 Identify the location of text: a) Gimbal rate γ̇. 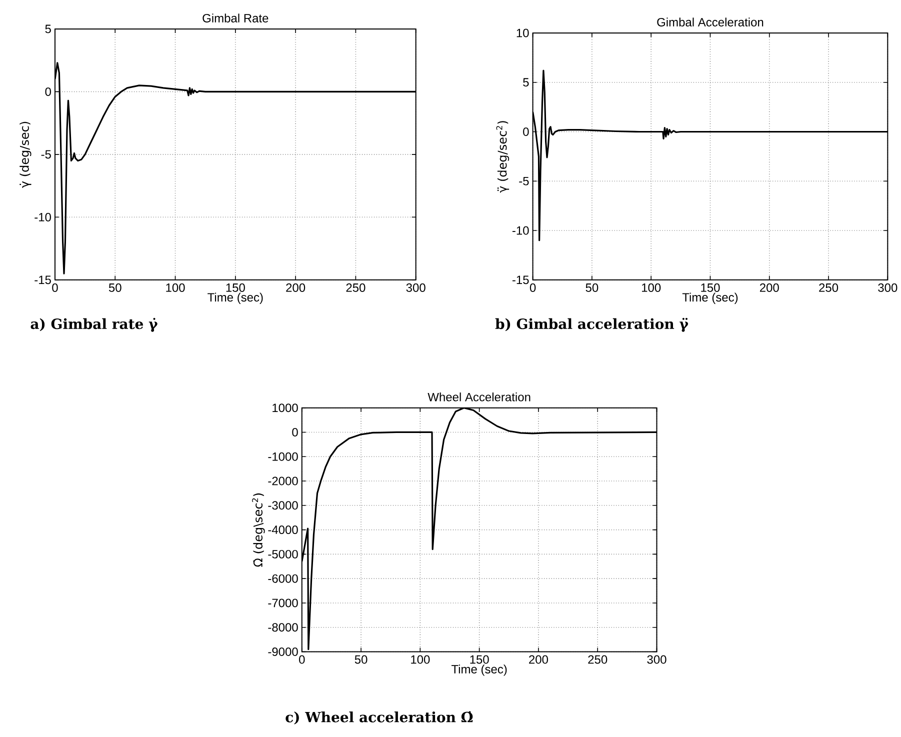
(94, 325).